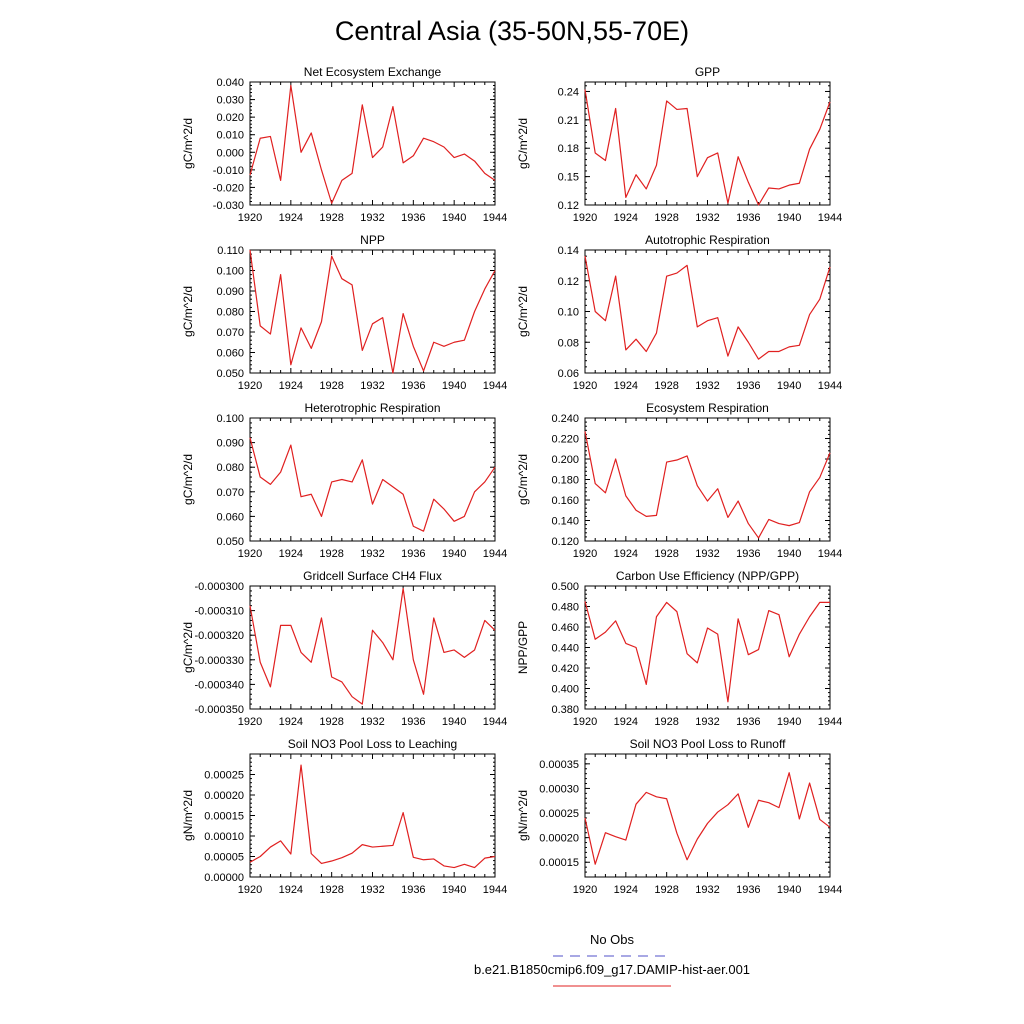 This screenshot has height=1024, width=1024. What do you see at coordinates (228, 171) in the screenshot?
I see `y-tick-label: -0.010` at bounding box center [228, 171].